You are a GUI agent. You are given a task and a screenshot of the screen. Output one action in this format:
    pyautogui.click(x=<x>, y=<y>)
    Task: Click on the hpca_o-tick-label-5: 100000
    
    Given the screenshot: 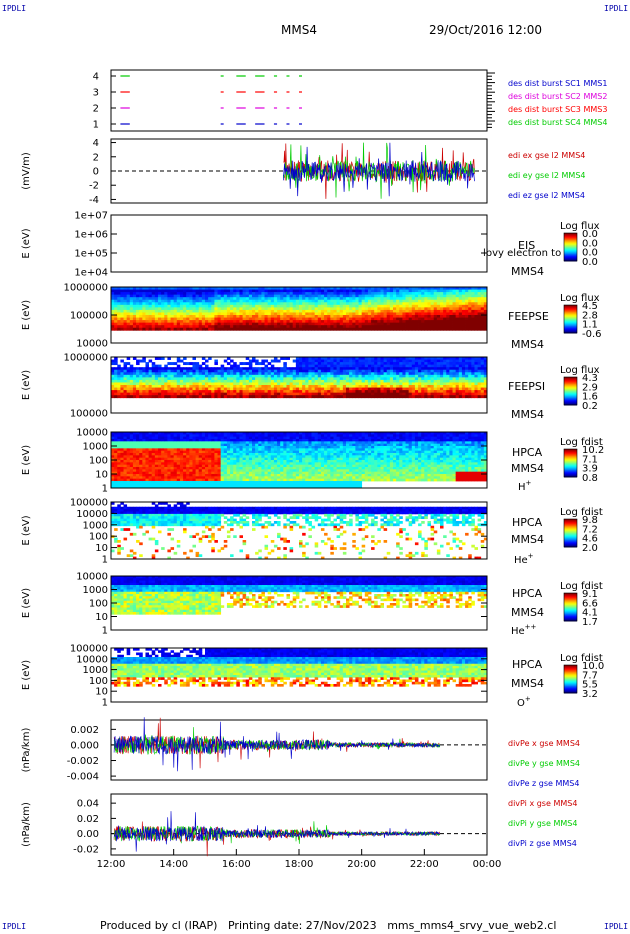 What is the action you would take?
    pyautogui.click(x=89, y=649)
    